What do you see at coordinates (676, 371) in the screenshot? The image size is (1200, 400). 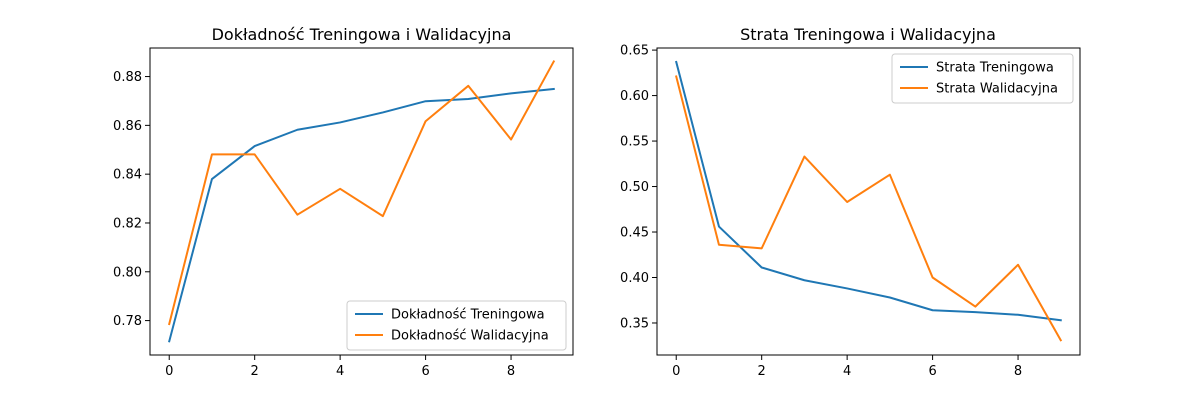 I see `loss-x-tick-label: 0` at bounding box center [676, 371].